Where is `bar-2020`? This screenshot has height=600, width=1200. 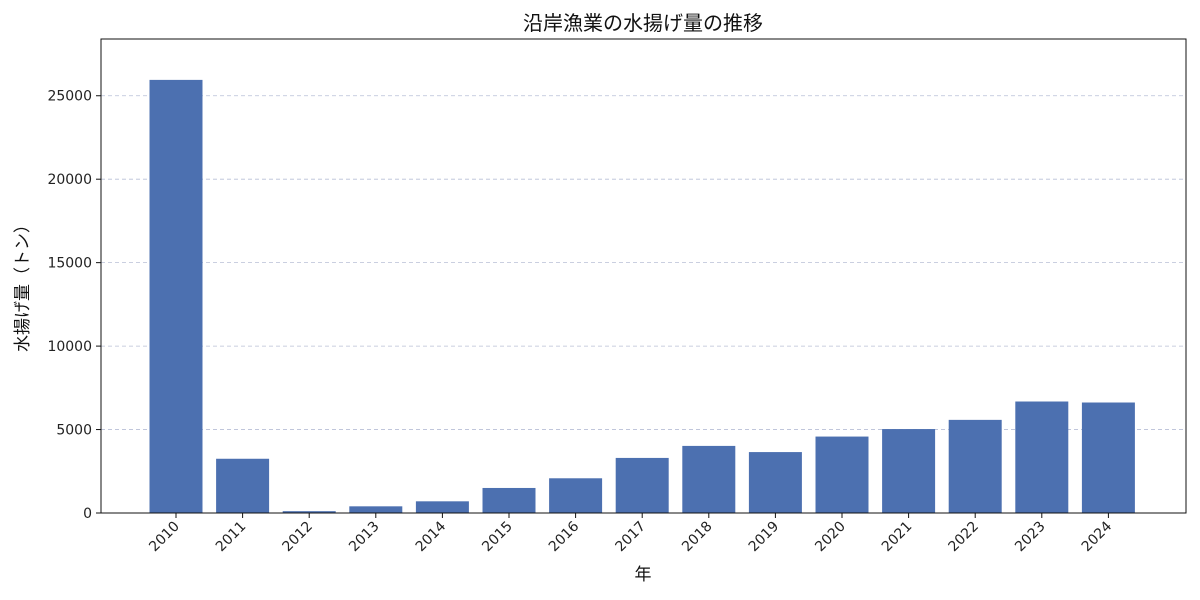
bar-2020 is located at coordinates (842, 474).